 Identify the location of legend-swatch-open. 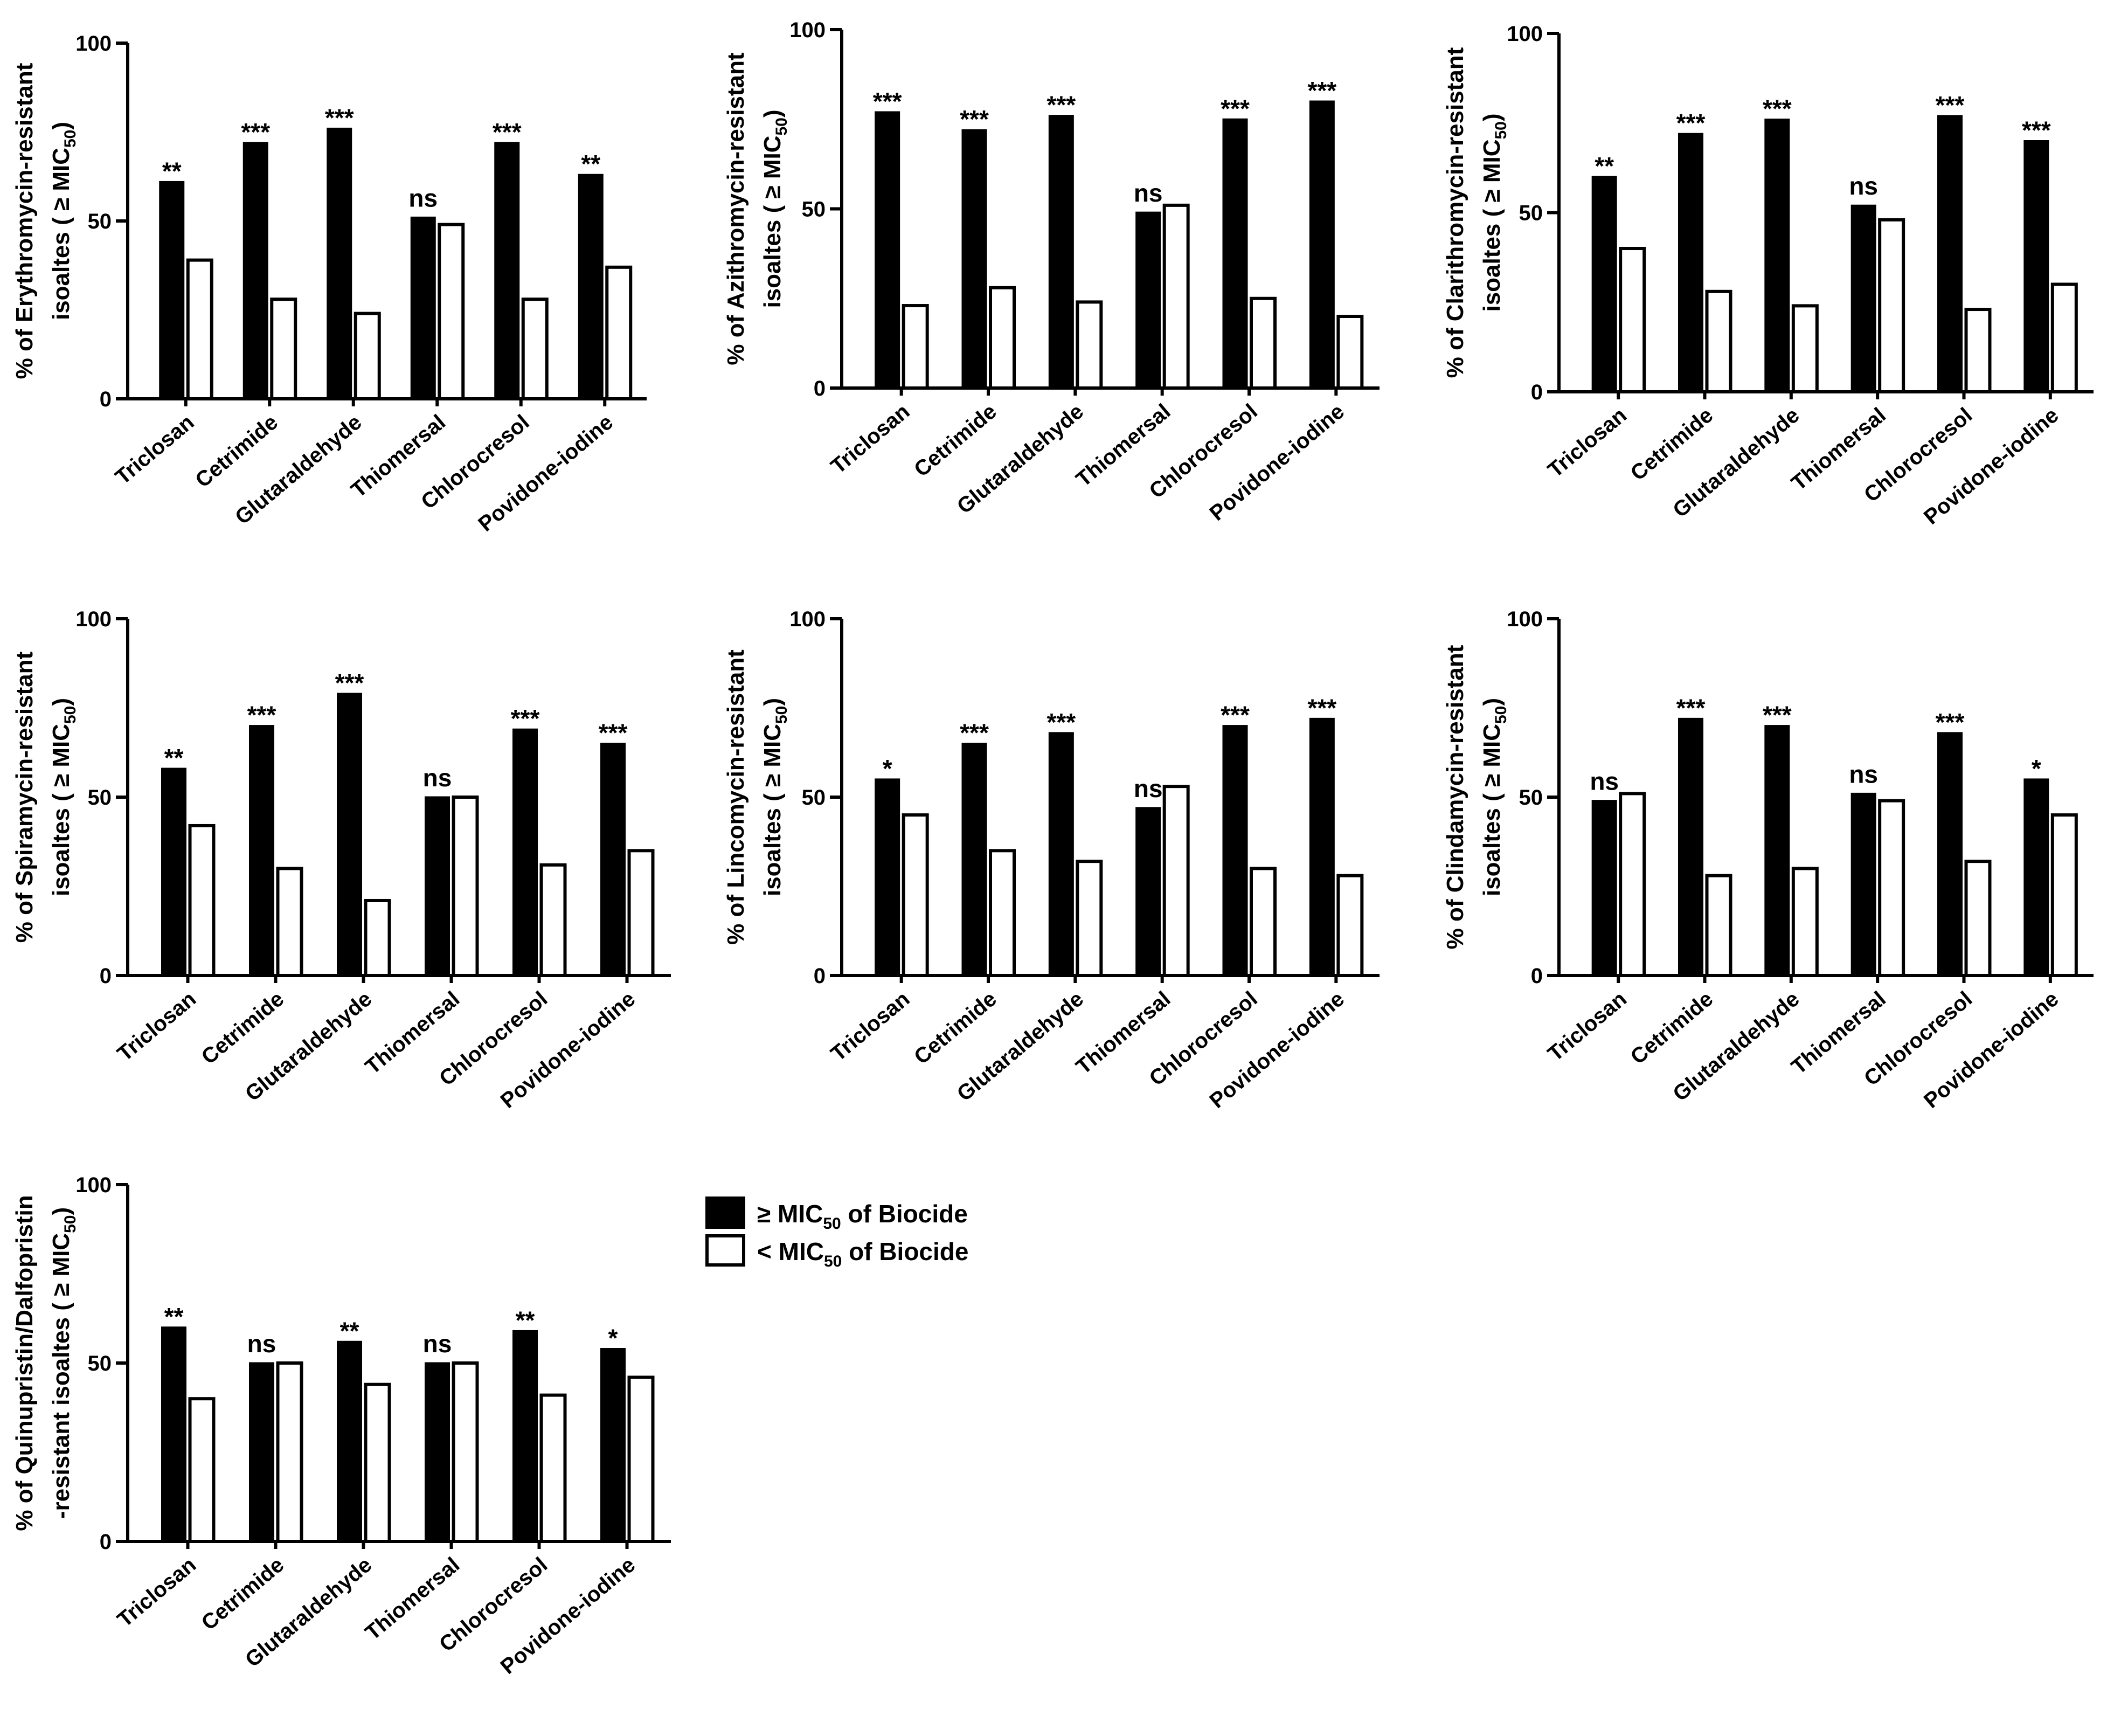
(725, 1250).